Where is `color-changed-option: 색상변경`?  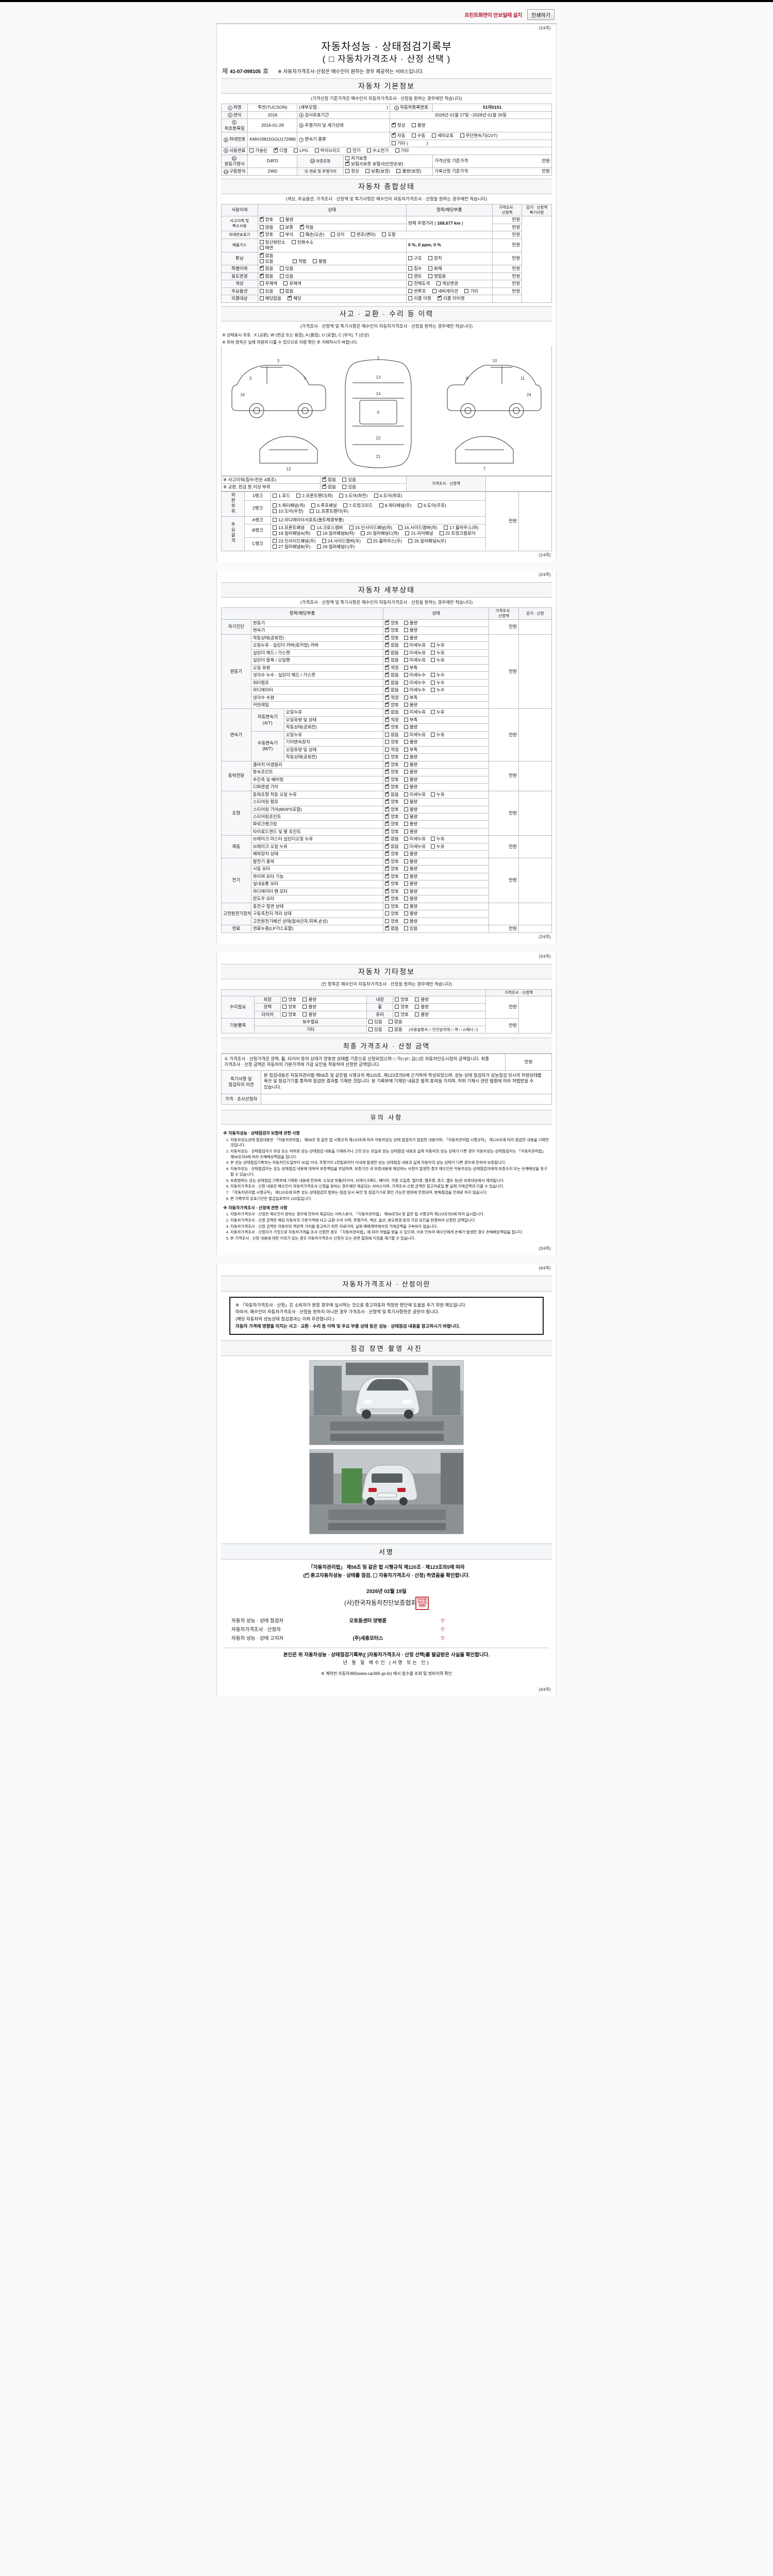
color-changed-option: 색상변경 is located at coordinates (447, 283).